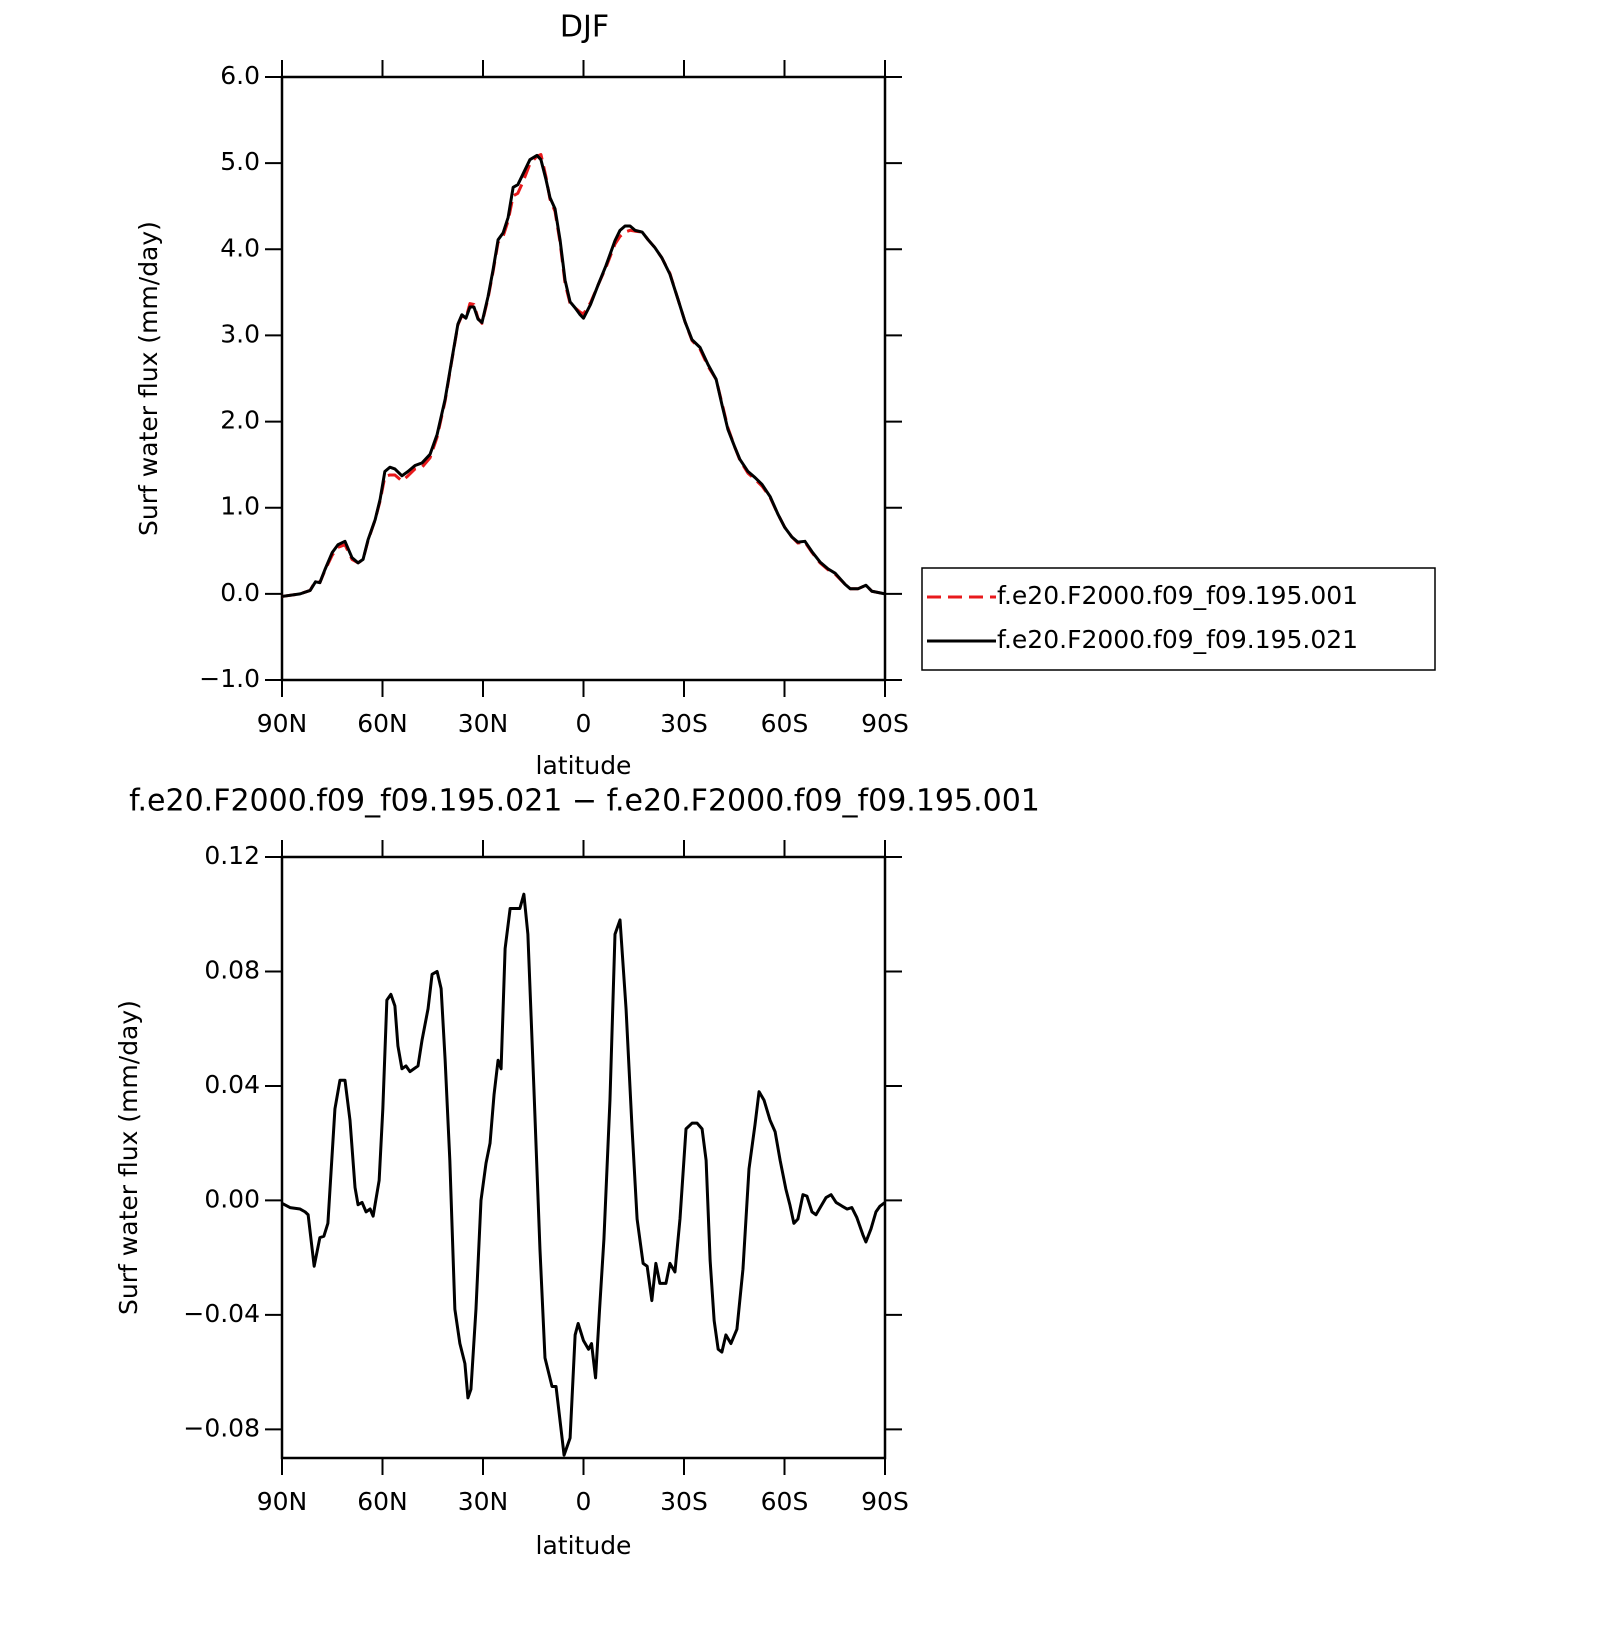 This screenshot has width=1608, height=1641. I want to click on y-tick-label: −0.08, so click(221, 1427).